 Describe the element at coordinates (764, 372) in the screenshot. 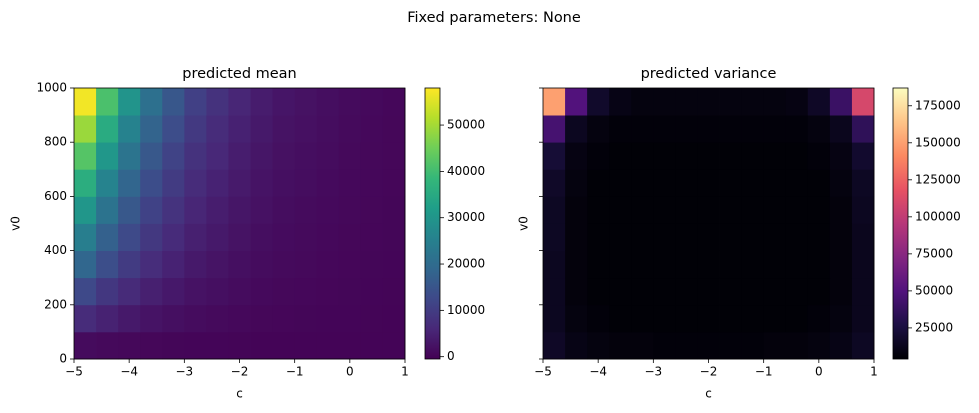

I see `x-tick-label: −1` at that location.